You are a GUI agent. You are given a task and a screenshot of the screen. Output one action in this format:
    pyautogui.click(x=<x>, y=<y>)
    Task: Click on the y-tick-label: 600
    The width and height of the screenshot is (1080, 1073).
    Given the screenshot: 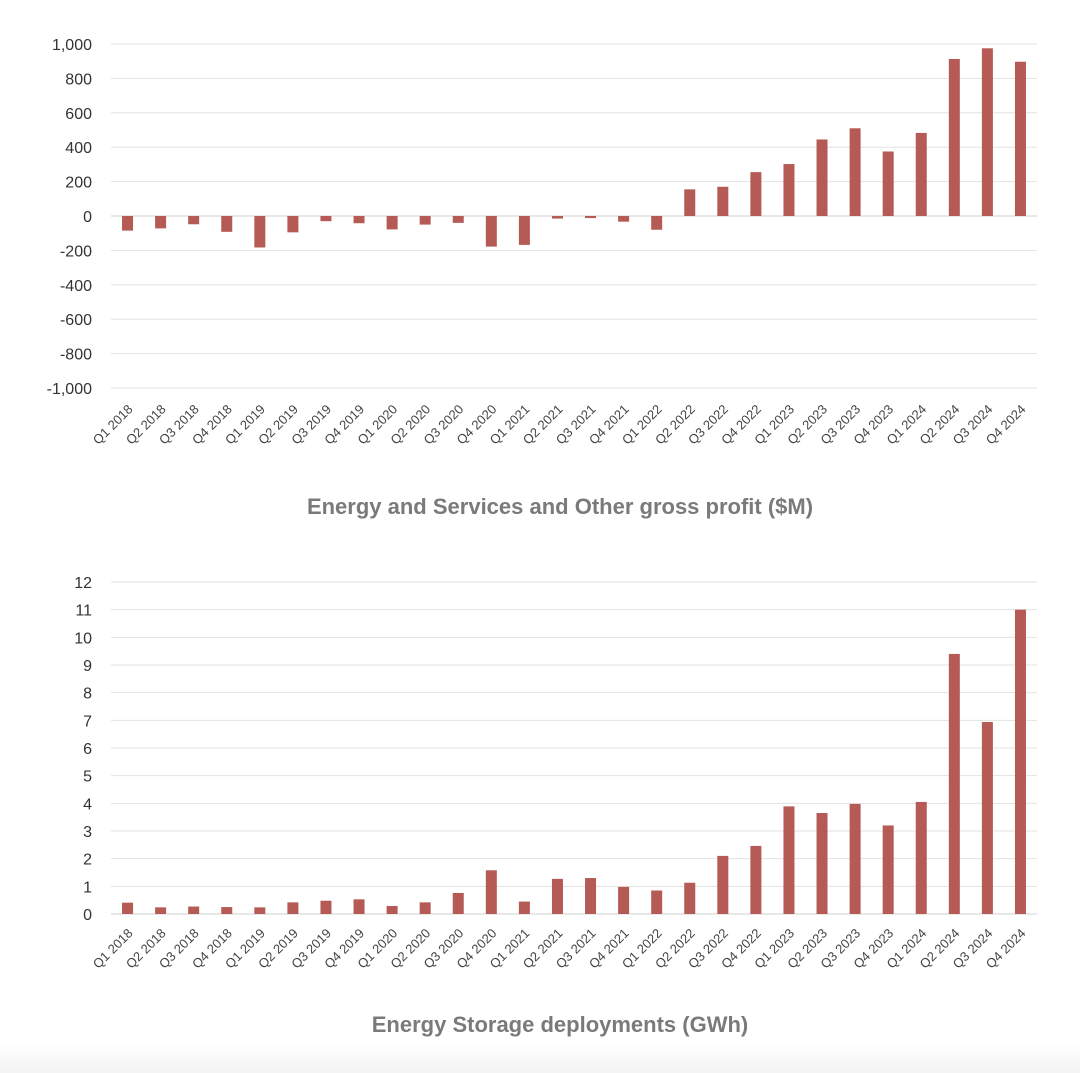 What is the action you would take?
    pyautogui.click(x=78, y=114)
    